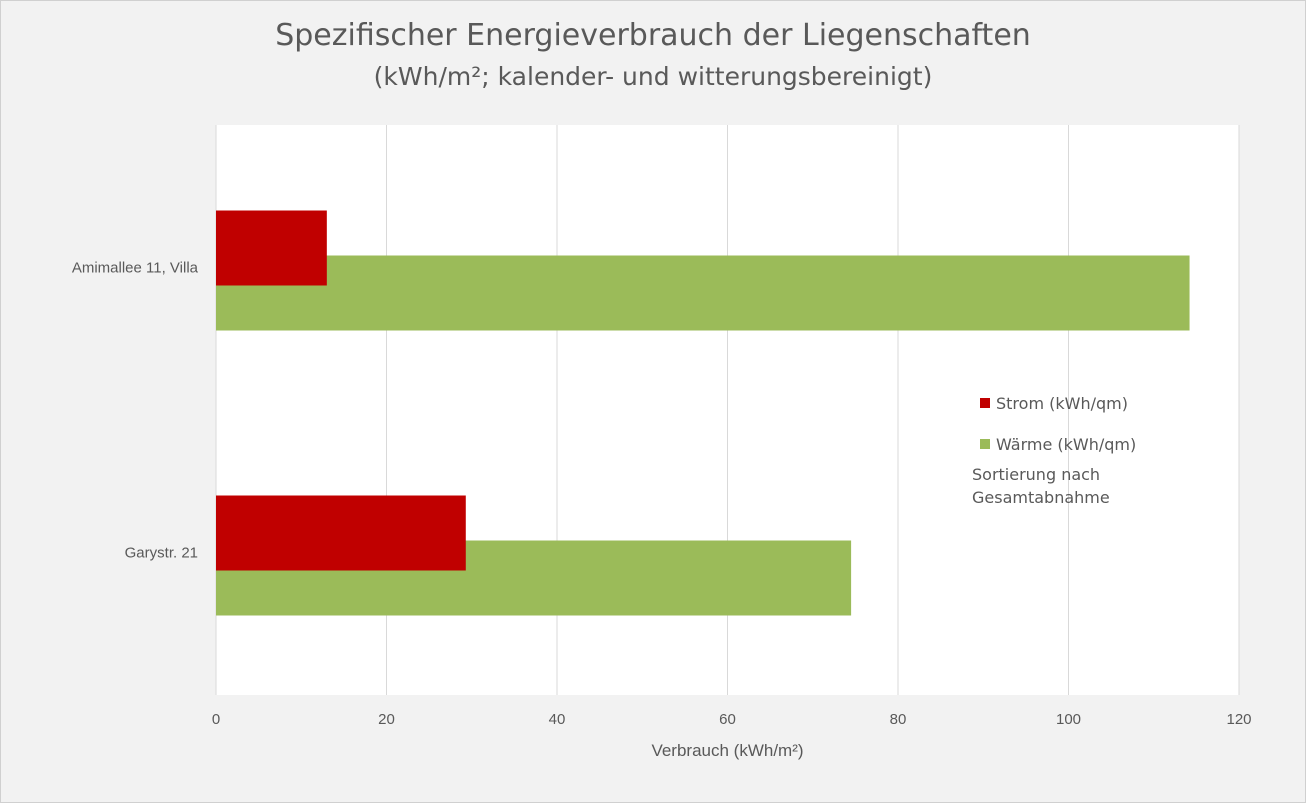  What do you see at coordinates (1062, 403) in the screenshot?
I see `legend-label-strom: Strom (kWh/qm)` at bounding box center [1062, 403].